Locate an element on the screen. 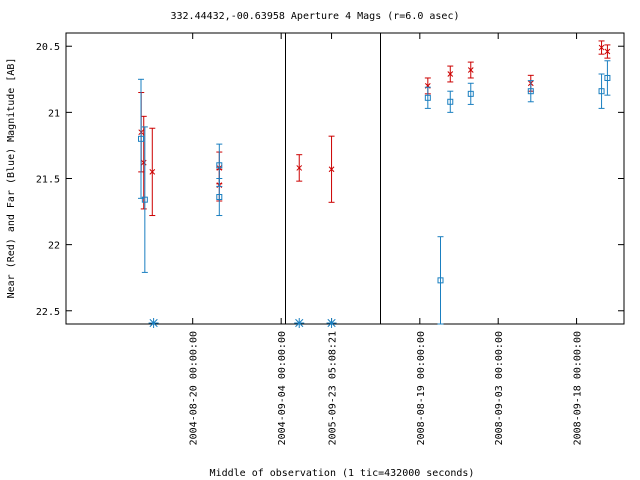 This screenshot has height=480, width=640. x-tick-label: 2008-09-18 00:00:00 is located at coordinates (578, 388).